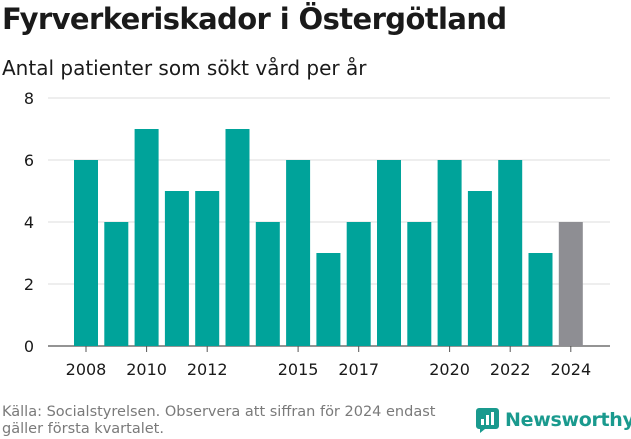 The height and width of the screenshot is (439, 631). Describe the element at coordinates (570, 369) in the screenshot. I see `x-tick-label: 2024` at that location.